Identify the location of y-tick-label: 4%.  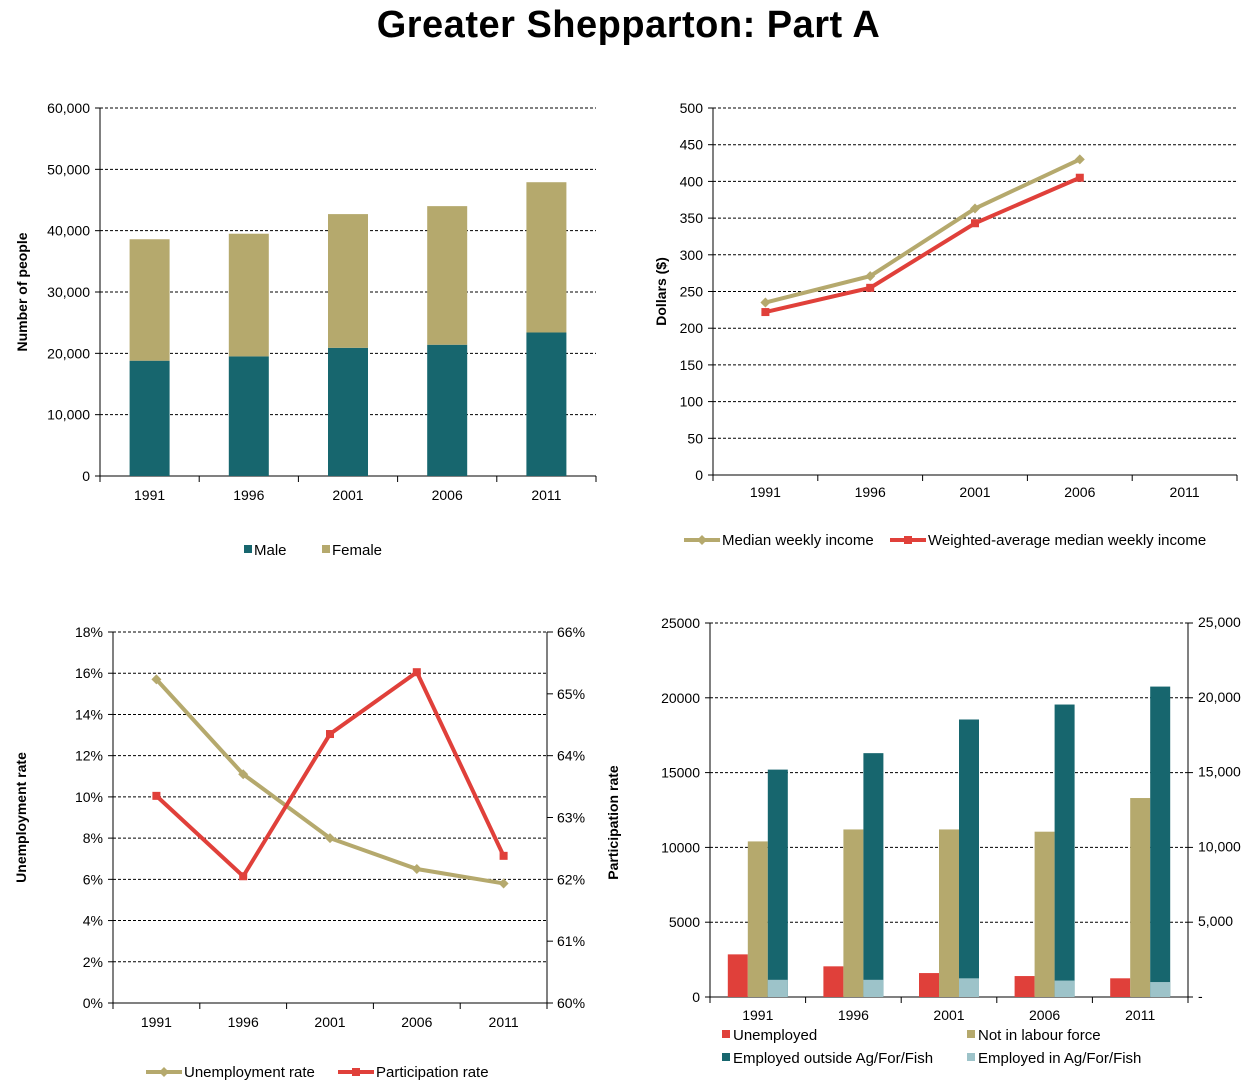
(93, 921).